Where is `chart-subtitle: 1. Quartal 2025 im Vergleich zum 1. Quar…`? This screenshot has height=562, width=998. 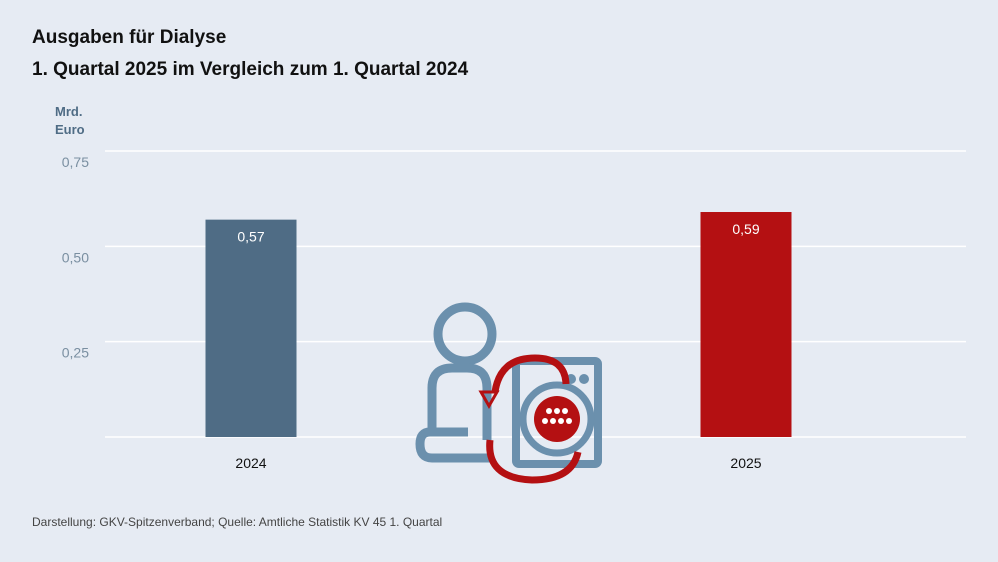 chart-subtitle: 1. Quartal 2025 im Vergleich zum 1. Quar… is located at coordinates (250, 69).